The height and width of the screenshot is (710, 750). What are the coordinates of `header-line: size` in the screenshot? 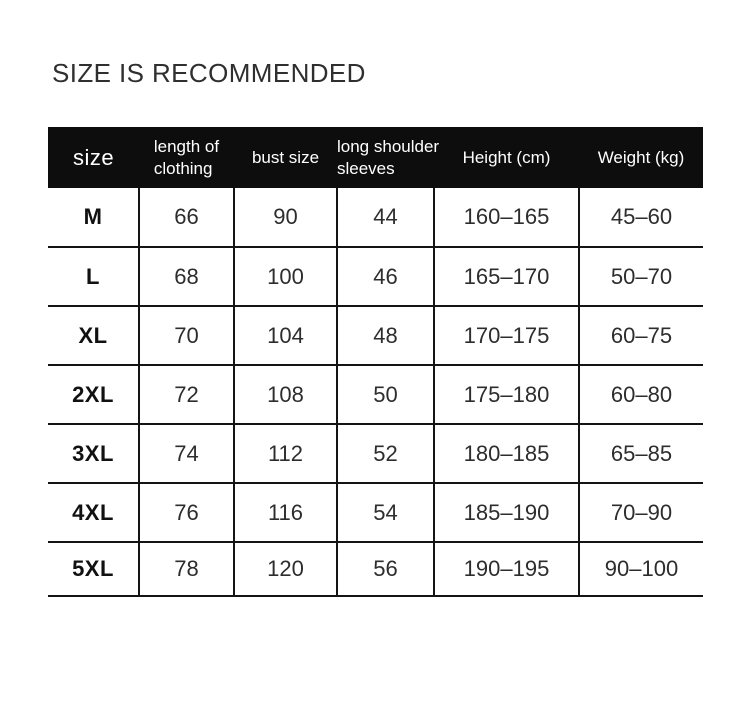 It's located at (93, 157).